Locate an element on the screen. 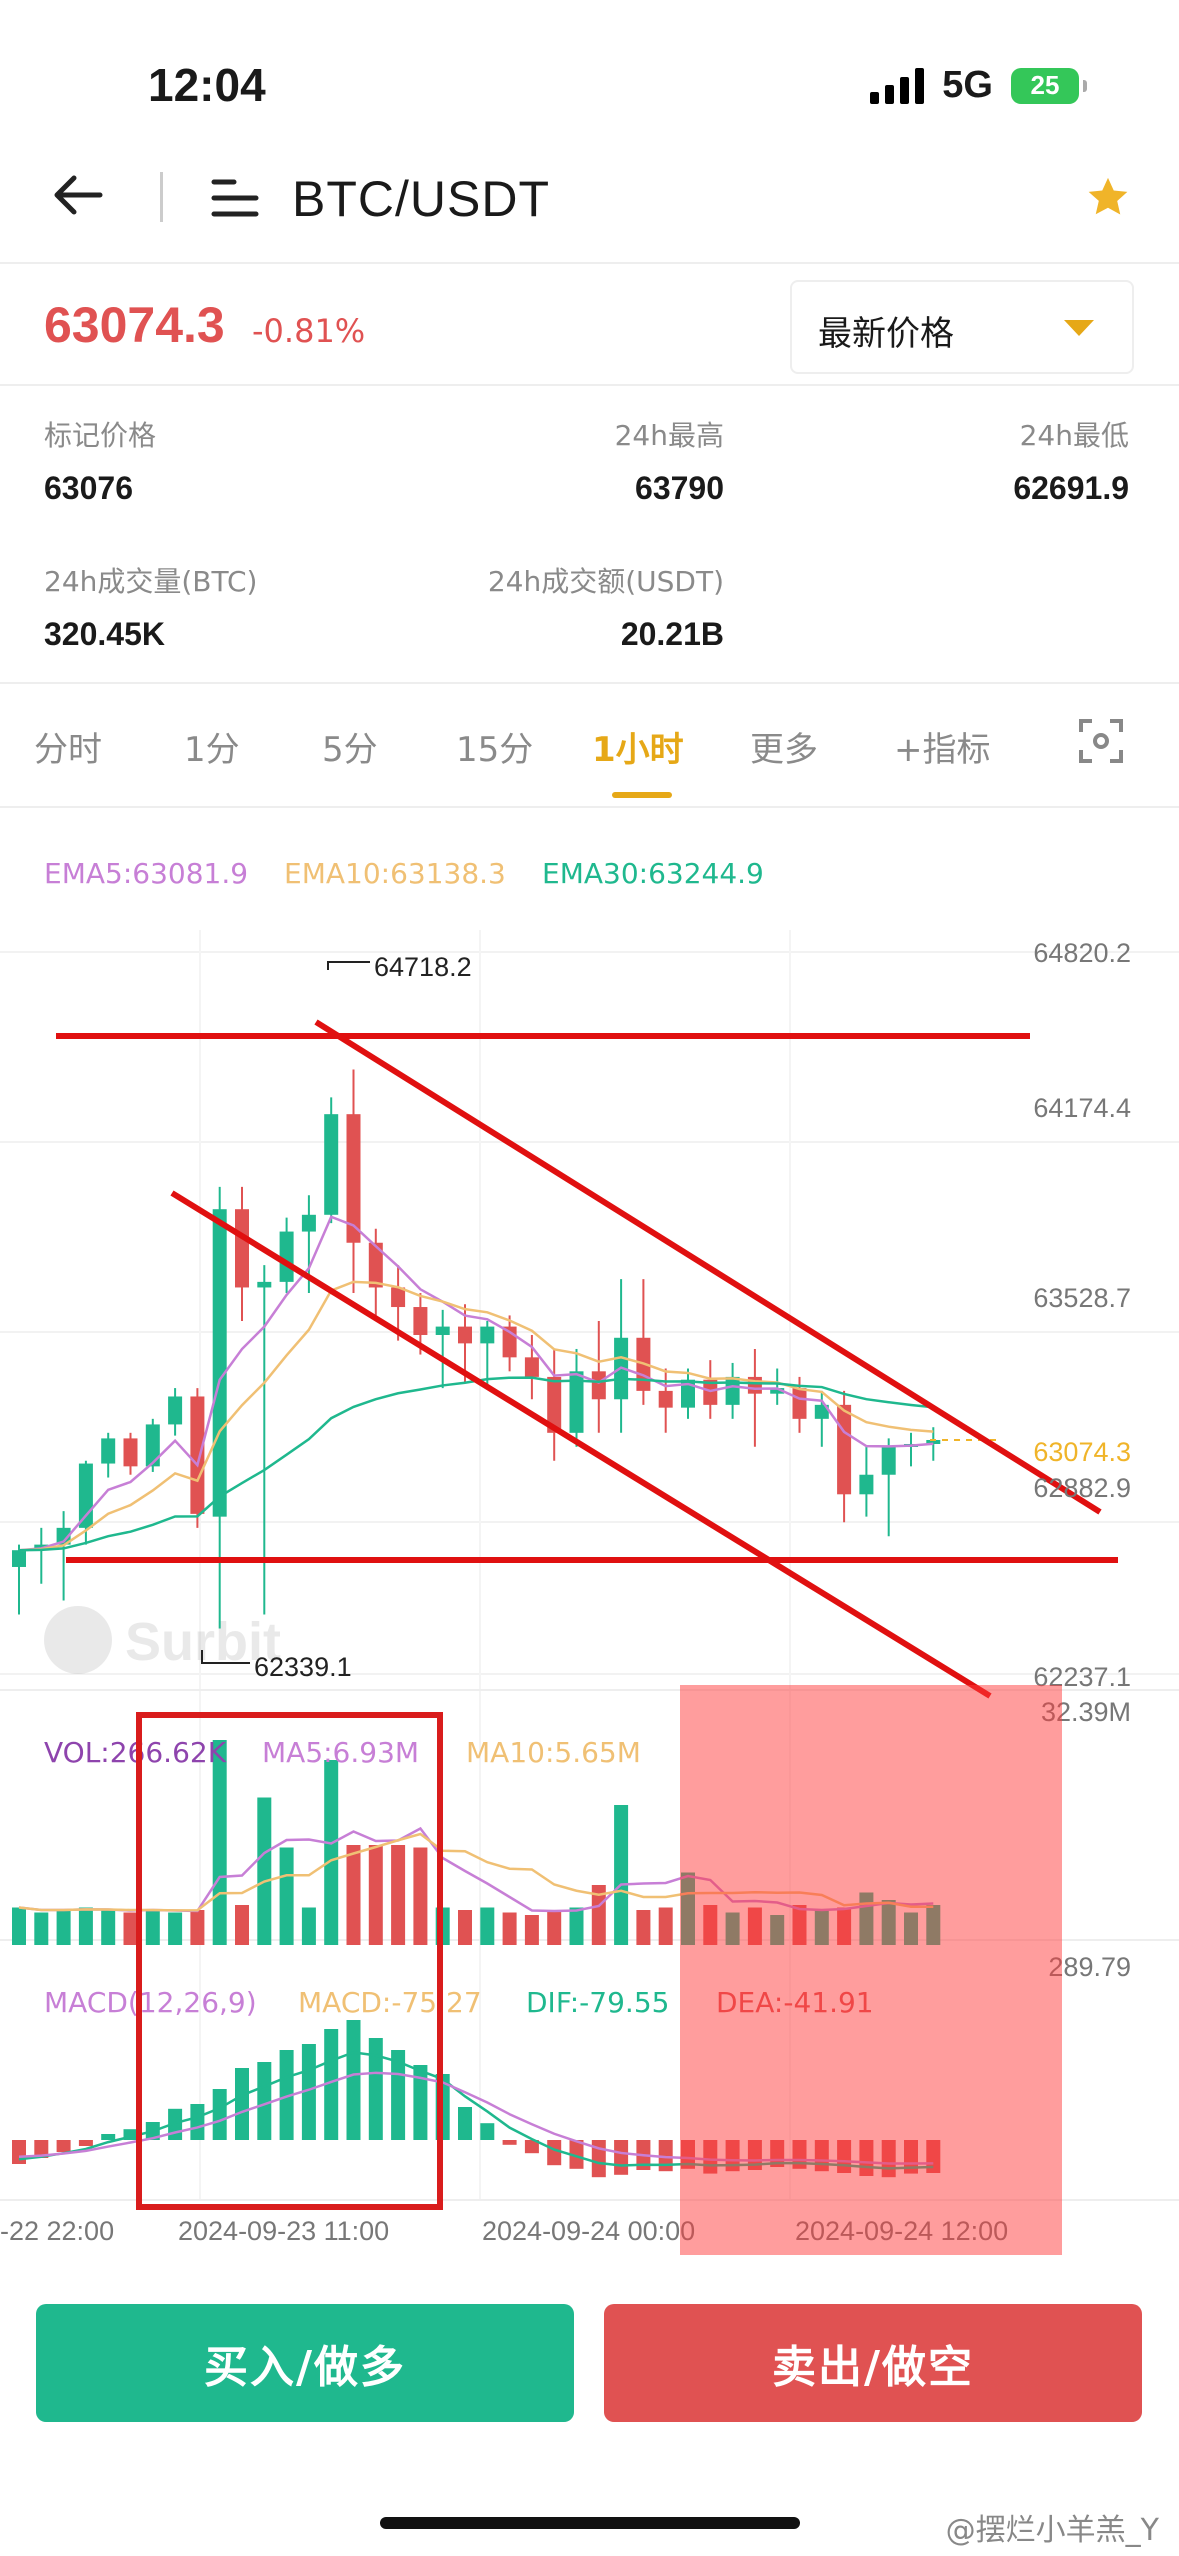 This screenshot has height=2556, width=1179. menu-icon is located at coordinates (235, 198).